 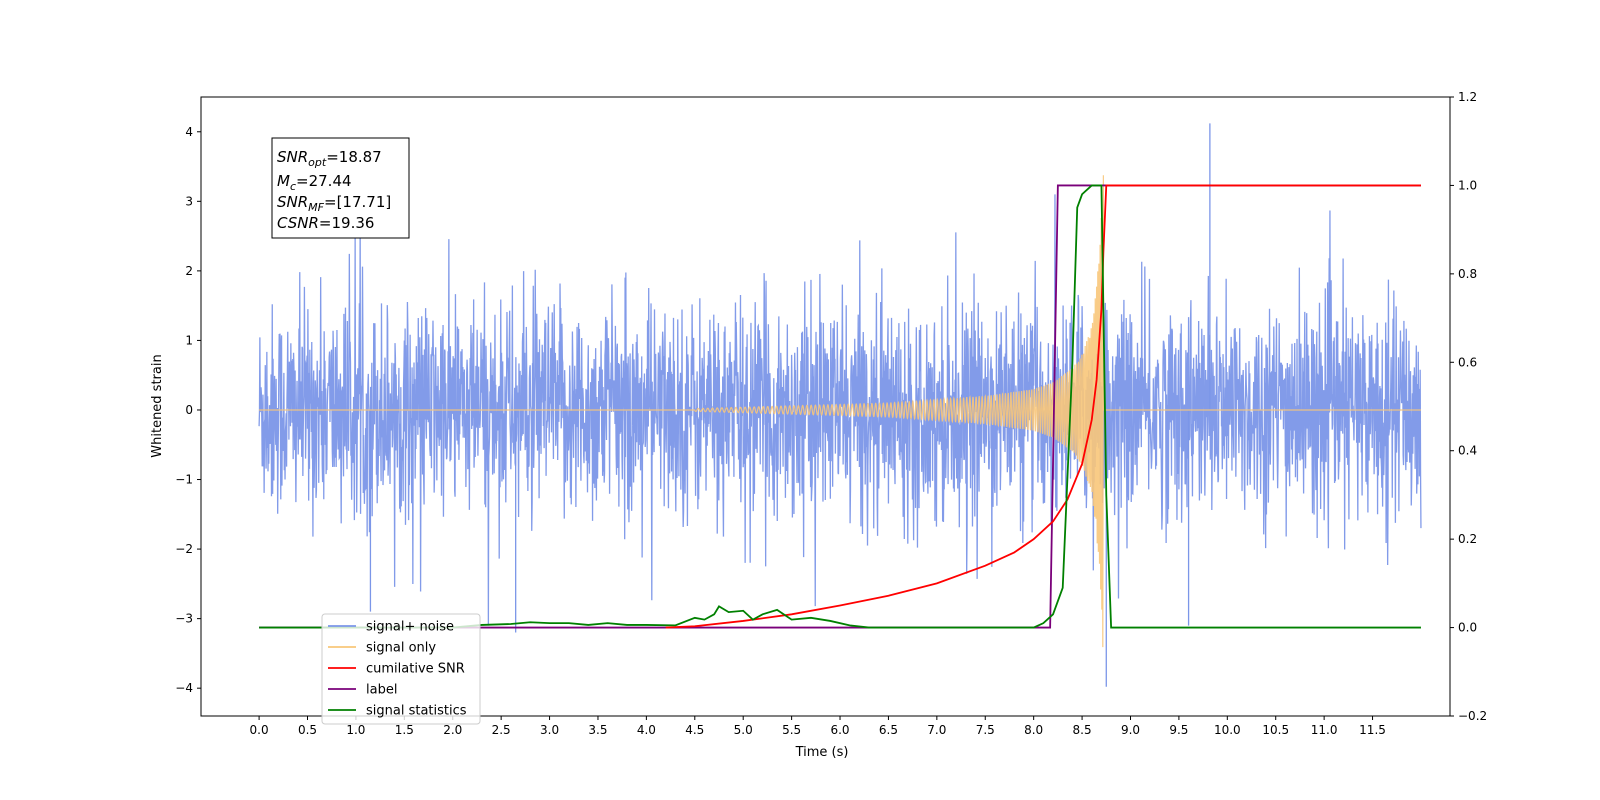 What do you see at coordinates (743, 730) in the screenshot?
I see `x-tick-label: 5.0` at bounding box center [743, 730].